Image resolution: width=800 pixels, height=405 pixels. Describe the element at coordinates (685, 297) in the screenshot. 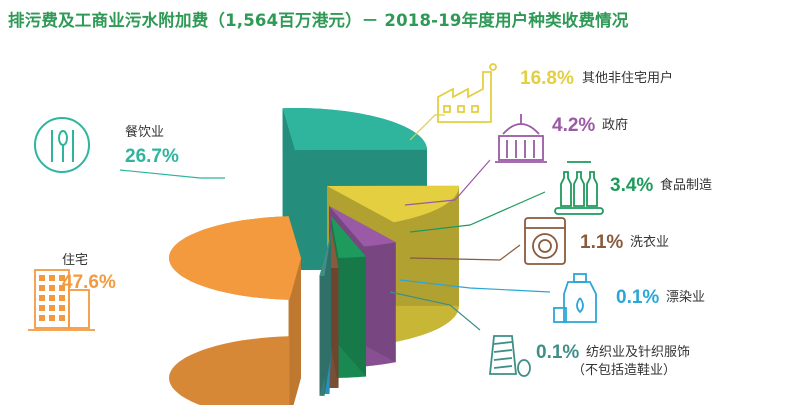

I see `slice-label: 漂染业` at that location.